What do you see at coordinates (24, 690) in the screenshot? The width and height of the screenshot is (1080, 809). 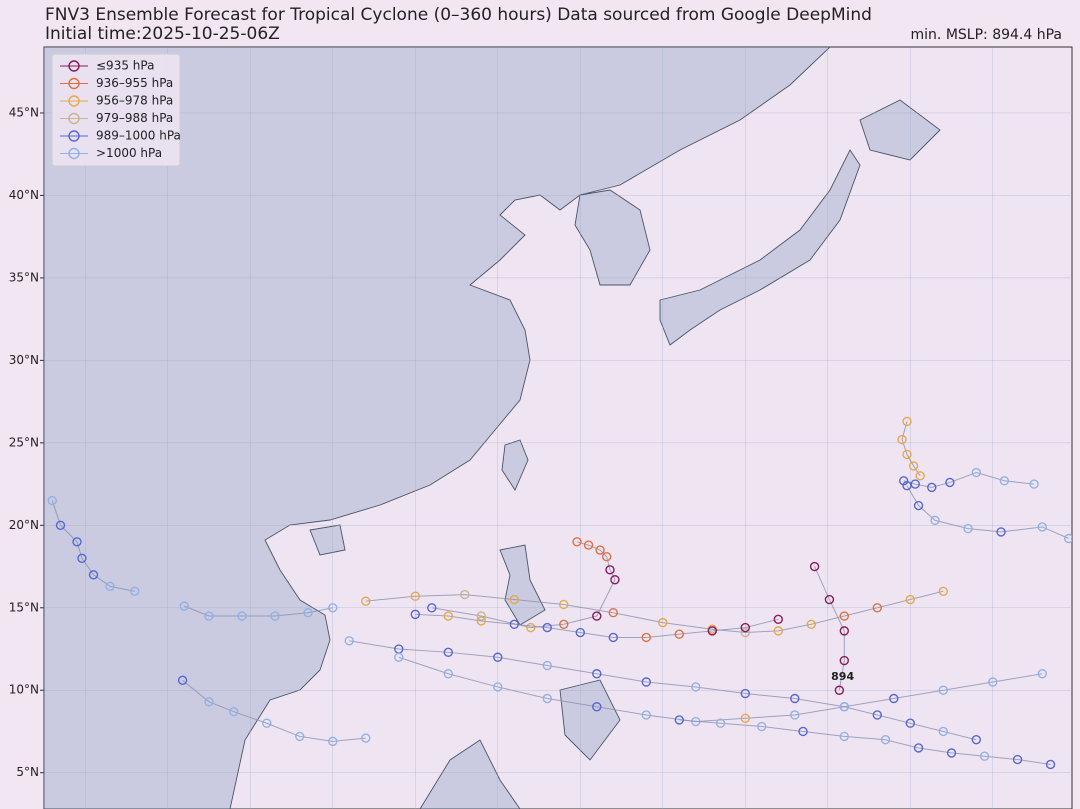 I see `lat-tick-label: 10°N` at bounding box center [24, 690].